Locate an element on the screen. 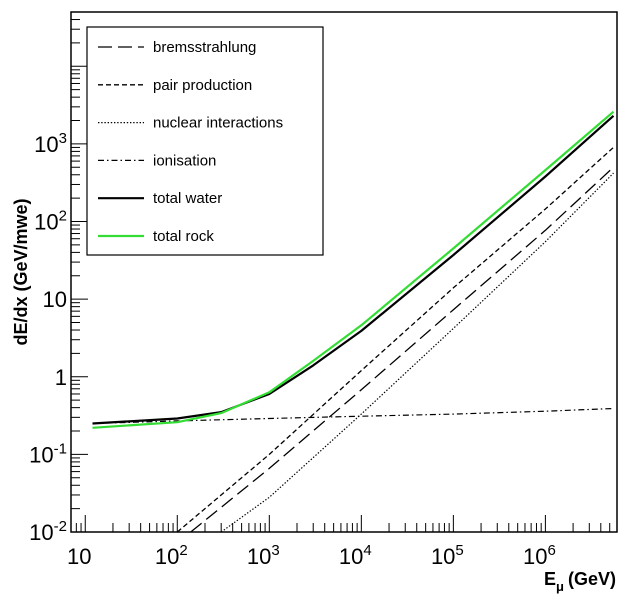 The image size is (621, 595). x-axis-title: Eμ (GeV) is located at coordinates (580, 581).